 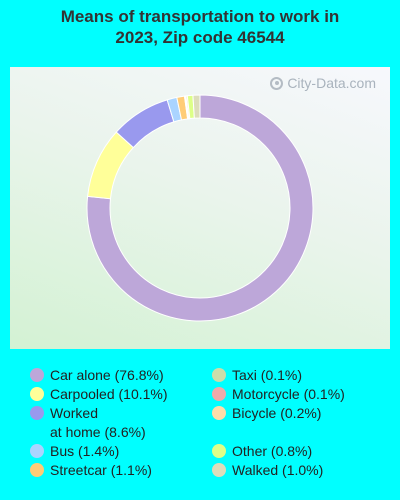 I want to click on legend-label: Carpooled (10.1%), so click(x=109, y=394).